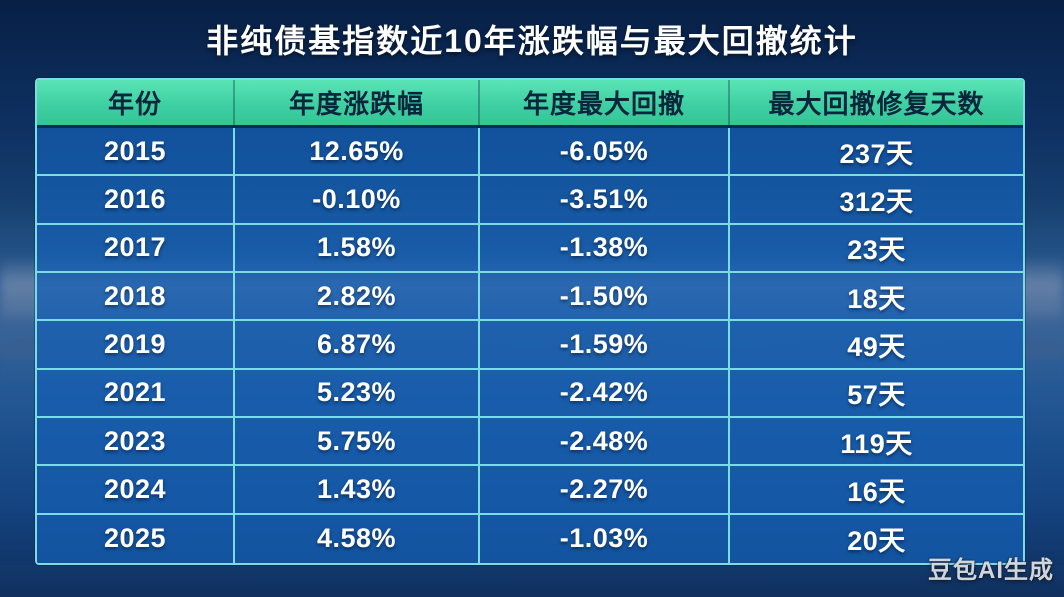 The image size is (1064, 597). I want to click on table-cell: -0.10%, so click(357, 200).